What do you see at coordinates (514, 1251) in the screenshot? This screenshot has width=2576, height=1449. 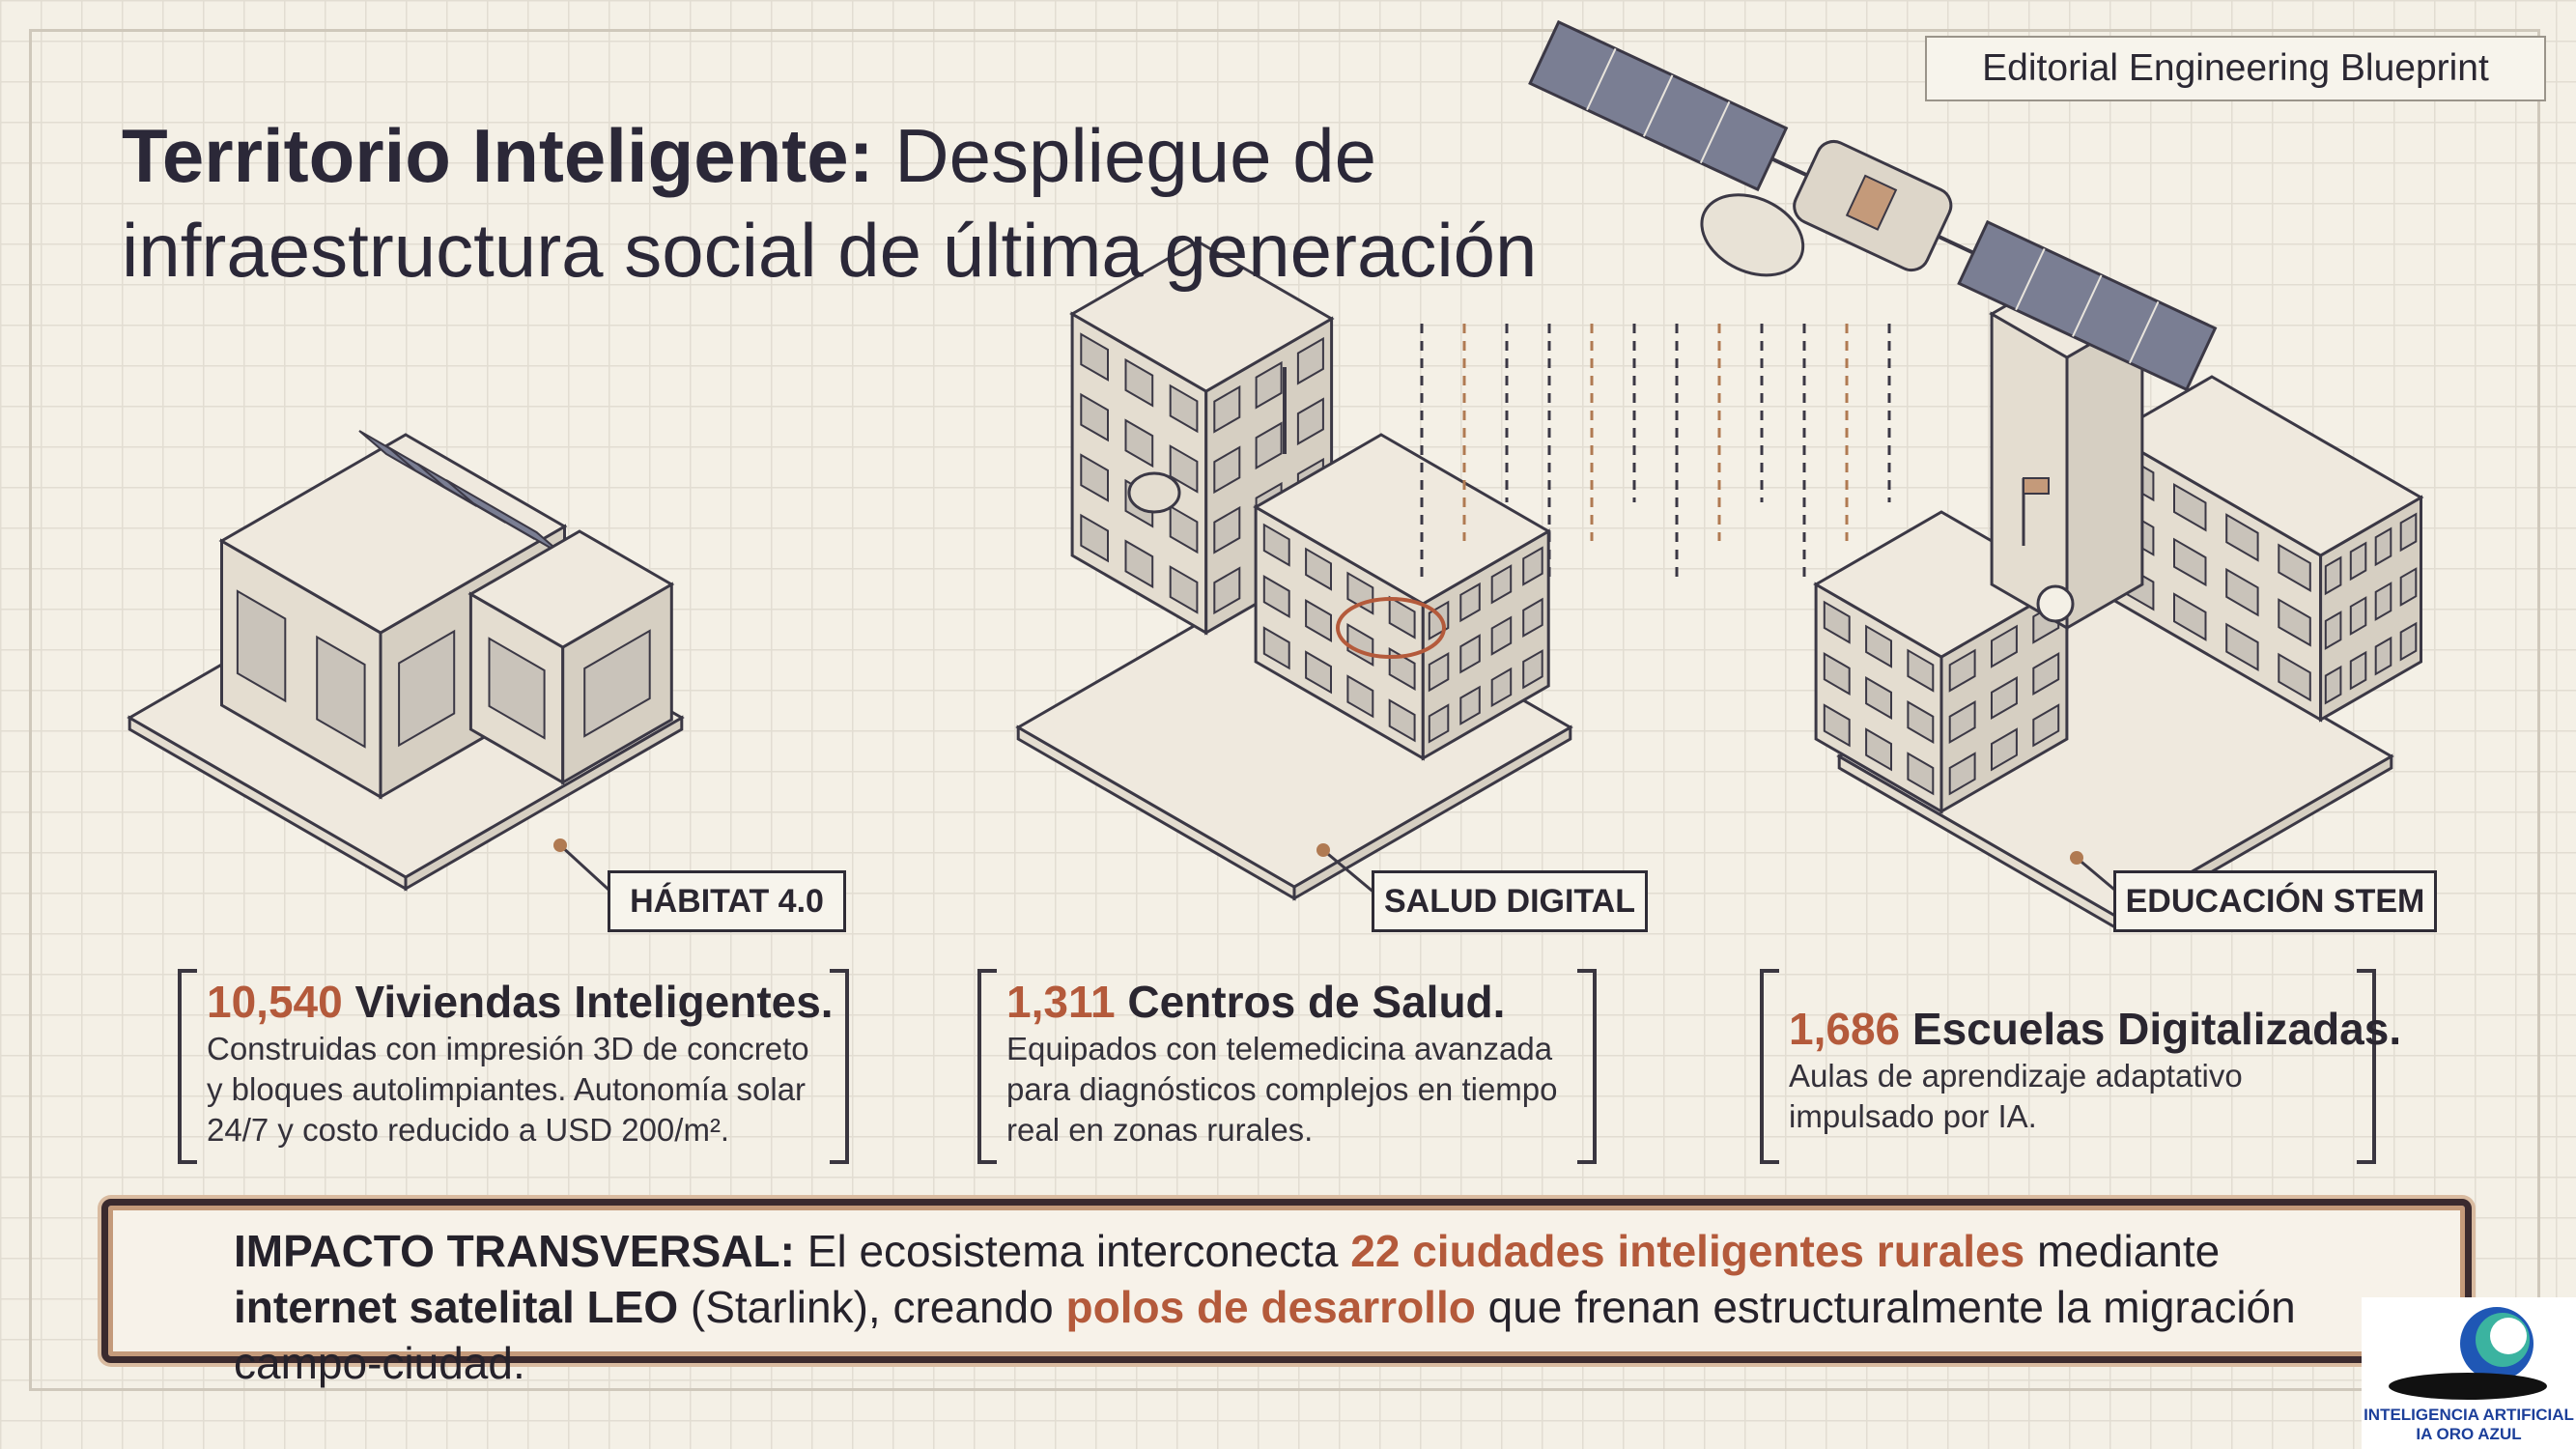 I see `banner-text: IMPACTO TRANSVERSAL:` at bounding box center [514, 1251].